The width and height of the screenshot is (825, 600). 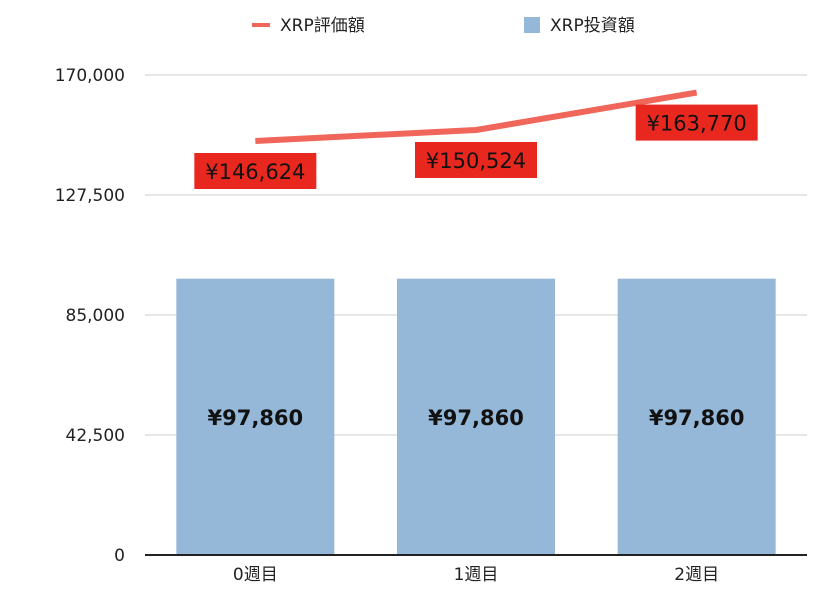 I want to click on x-tick-label: 0週目, so click(x=255, y=575).